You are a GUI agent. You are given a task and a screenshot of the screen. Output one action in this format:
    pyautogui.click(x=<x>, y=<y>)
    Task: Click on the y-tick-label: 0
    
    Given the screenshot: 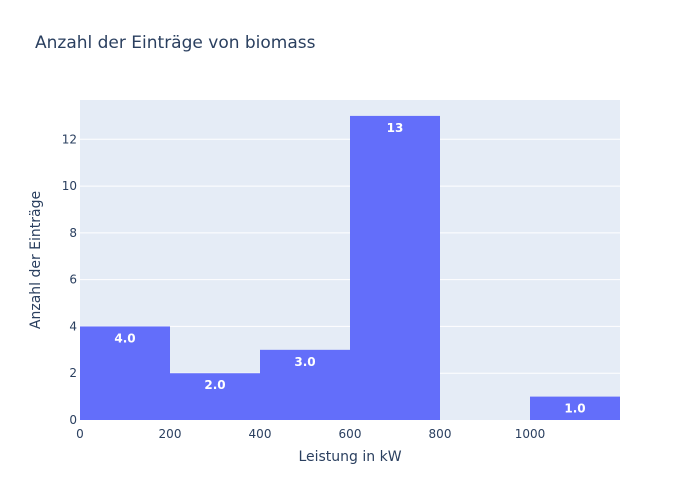 What is the action you would take?
    pyautogui.click(x=73, y=420)
    